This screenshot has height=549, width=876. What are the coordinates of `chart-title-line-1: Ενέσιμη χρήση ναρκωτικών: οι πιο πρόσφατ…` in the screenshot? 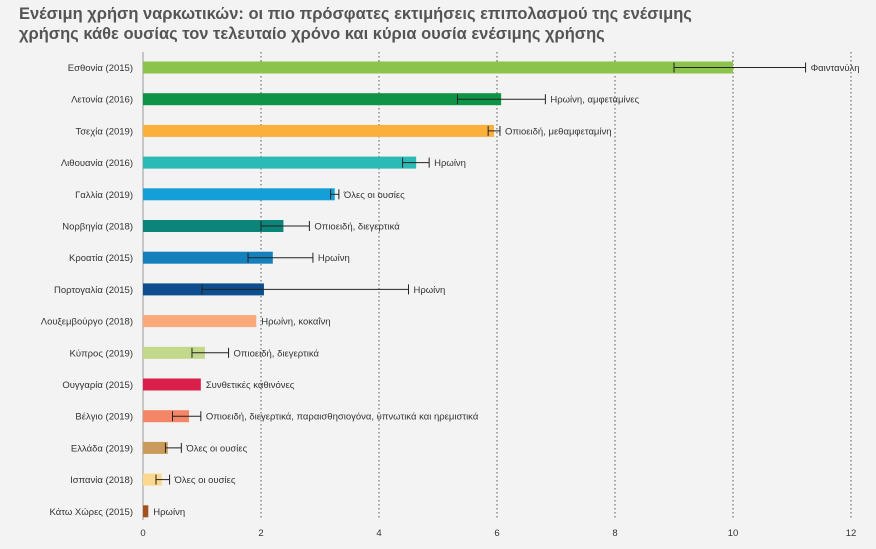 It's located at (355, 14).